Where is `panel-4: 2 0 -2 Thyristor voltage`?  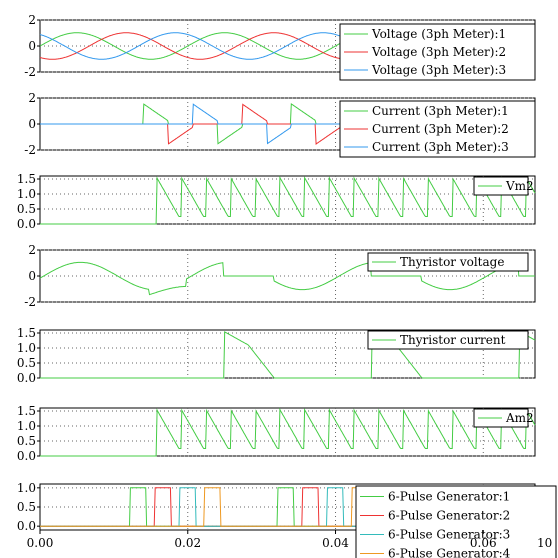
panel-4: 2 0 -2 Thyristor voltage is located at coordinates (280, 276).